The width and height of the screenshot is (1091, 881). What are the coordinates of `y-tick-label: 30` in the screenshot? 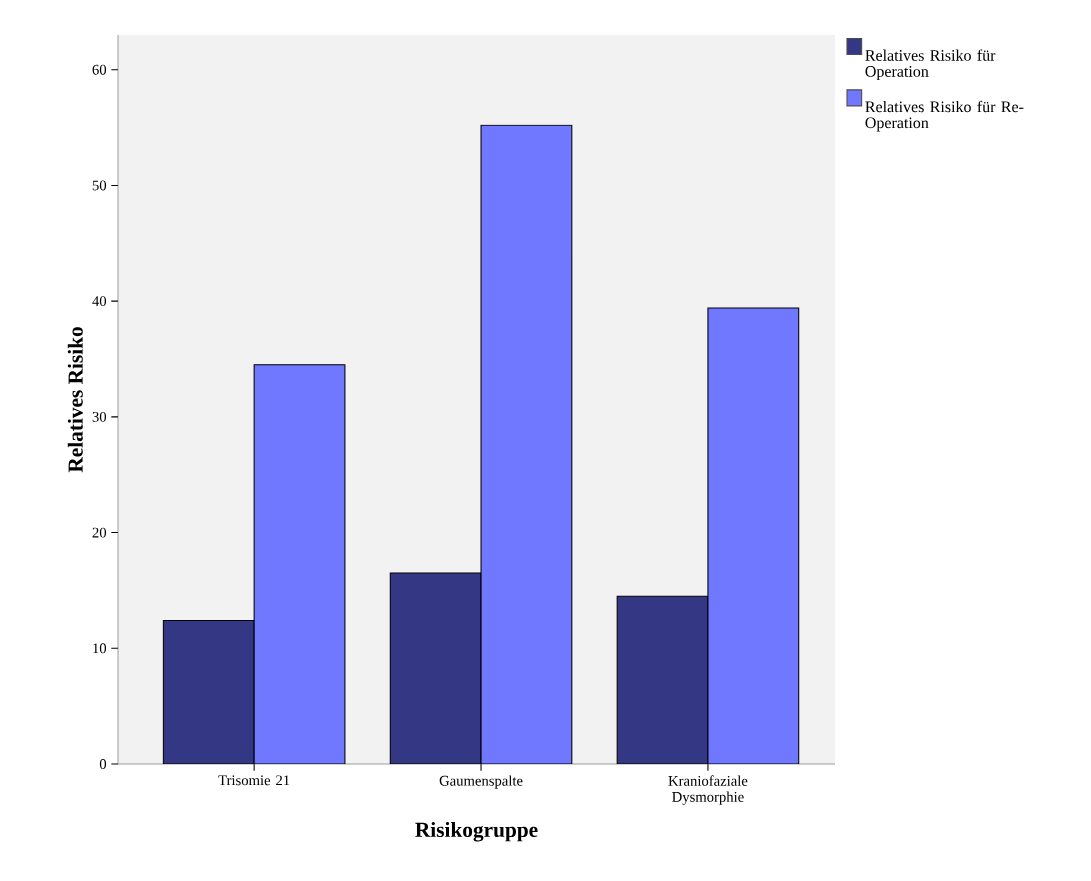 It's located at (99, 416).